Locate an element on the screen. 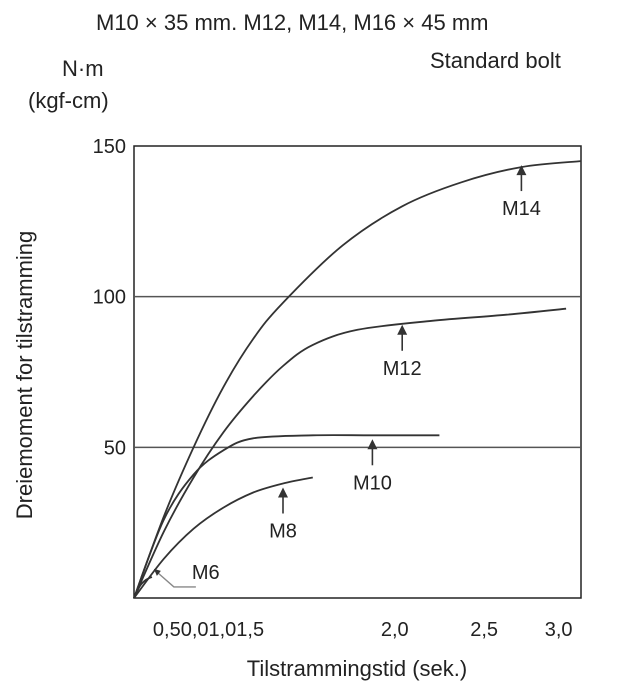 The height and width of the screenshot is (687, 631). y-tick-labels: 50 100 150 is located at coordinates (109, 297).